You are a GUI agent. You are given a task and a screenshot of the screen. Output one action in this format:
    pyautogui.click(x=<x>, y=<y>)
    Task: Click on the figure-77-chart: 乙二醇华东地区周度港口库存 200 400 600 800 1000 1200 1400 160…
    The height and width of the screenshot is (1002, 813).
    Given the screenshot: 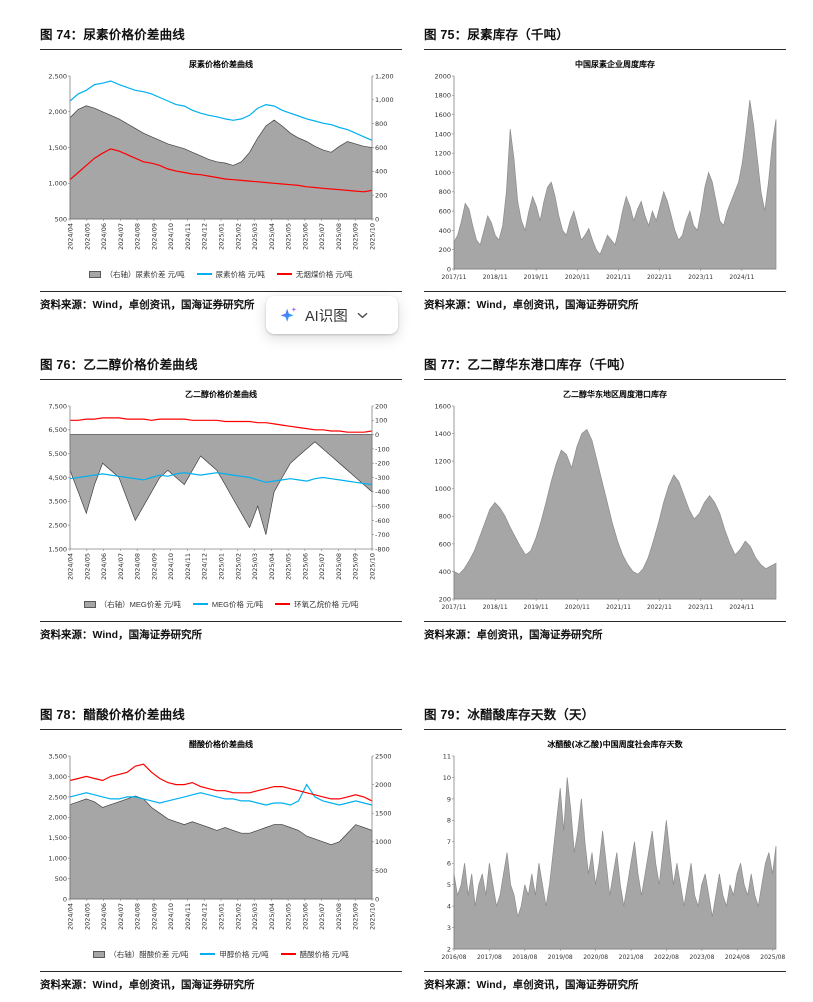 What is the action you would take?
    pyautogui.click(x=605, y=501)
    